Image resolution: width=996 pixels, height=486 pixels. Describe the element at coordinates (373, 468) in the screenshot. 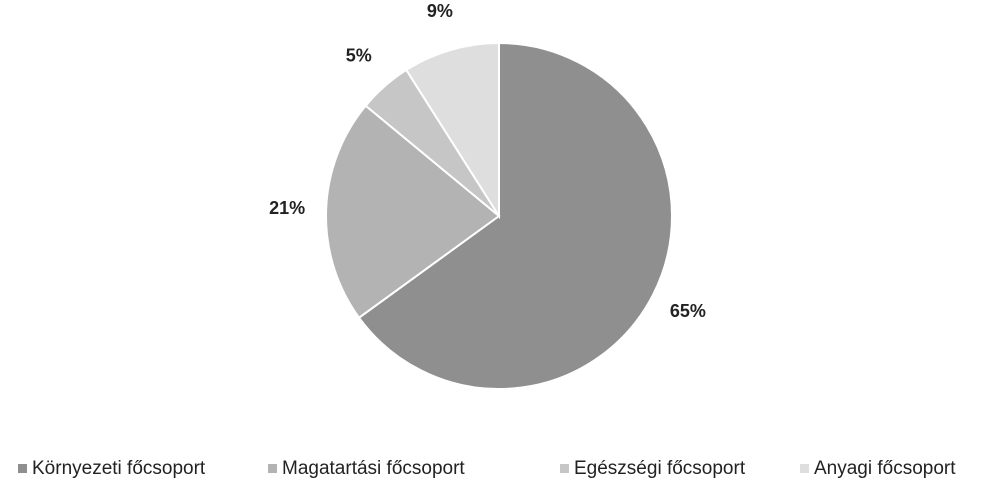

I see `legend-label: Magatartási főcsoport` at that location.